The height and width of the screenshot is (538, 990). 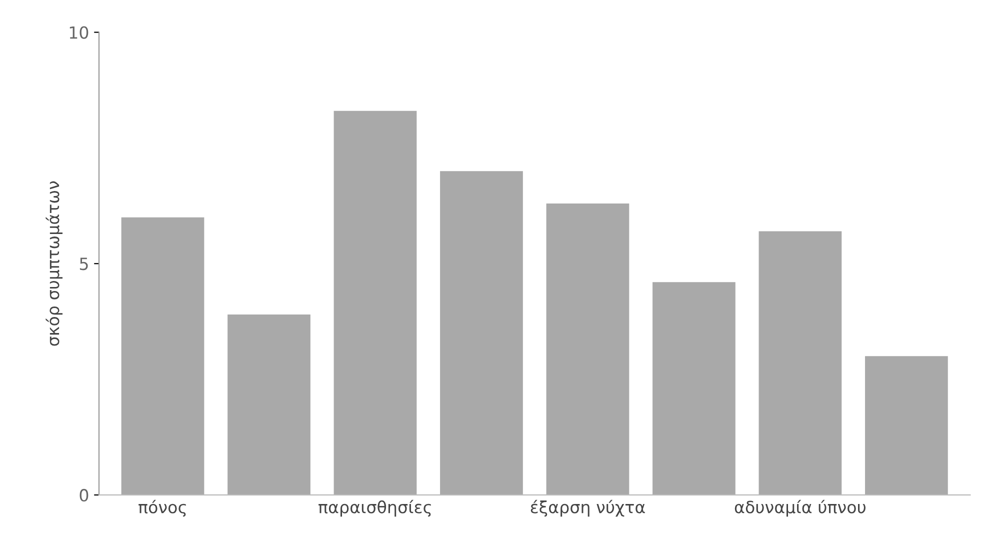 What do you see at coordinates (800, 508) in the screenshot?
I see `x-tick-label: αδυναμία ύπνου` at bounding box center [800, 508].